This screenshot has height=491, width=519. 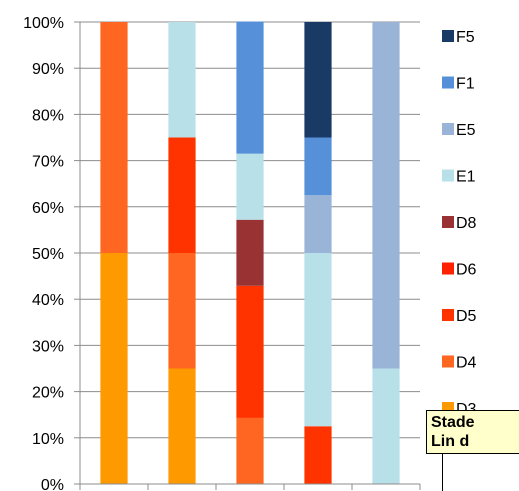 I want to click on y-tick-label: 10%, so click(x=48, y=439).